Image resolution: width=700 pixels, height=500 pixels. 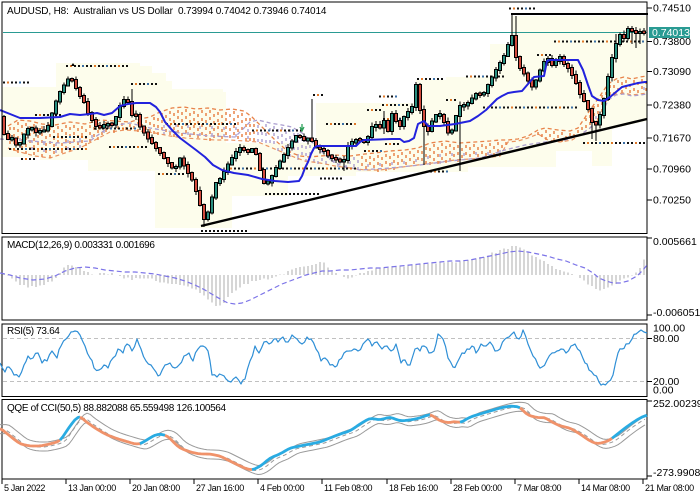 I want to click on svg-text: 0.74013, so click(x=671, y=33).